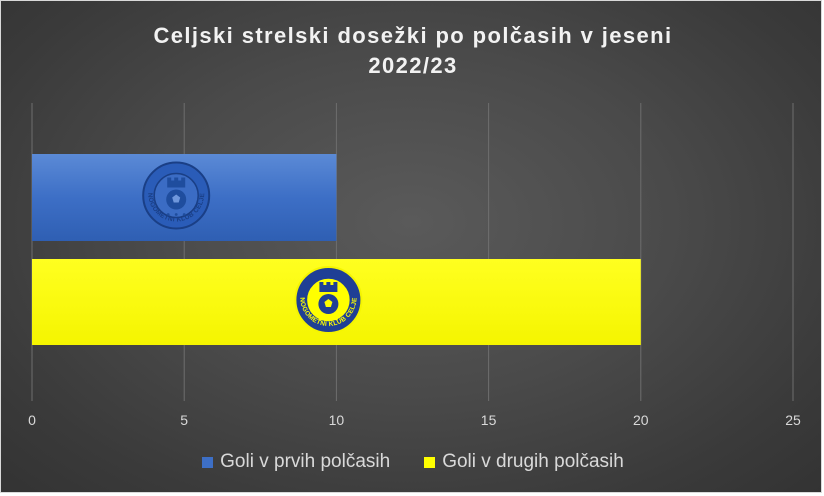  I want to click on legend-swatch-blue, so click(208, 462).